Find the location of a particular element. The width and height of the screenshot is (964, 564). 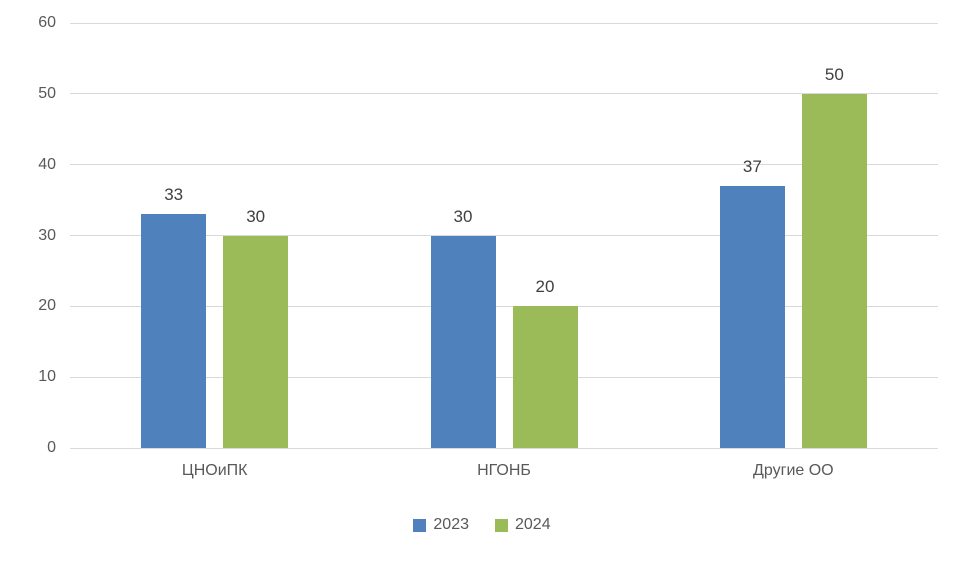

x-category-label-1: НГОНБ is located at coordinates (504, 470).